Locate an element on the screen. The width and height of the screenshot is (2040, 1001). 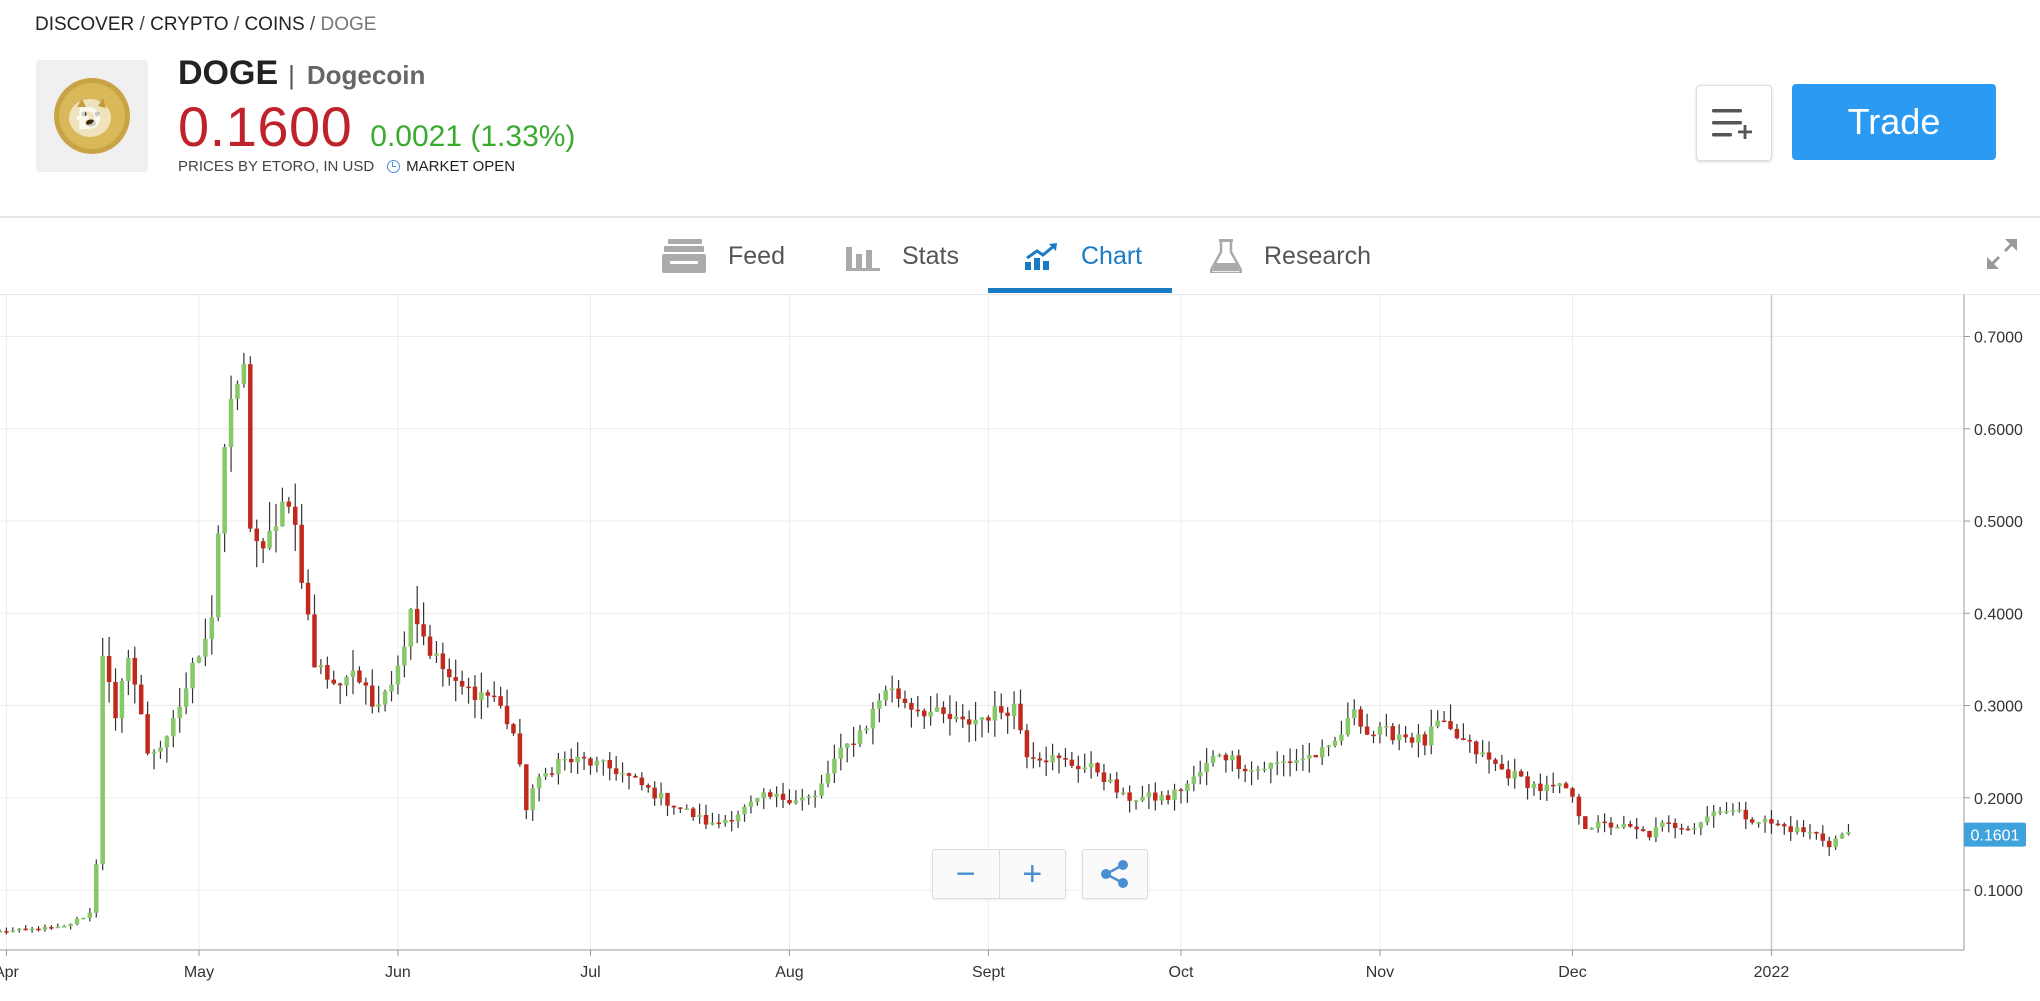
x-tick-label: May is located at coordinates (199, 972).